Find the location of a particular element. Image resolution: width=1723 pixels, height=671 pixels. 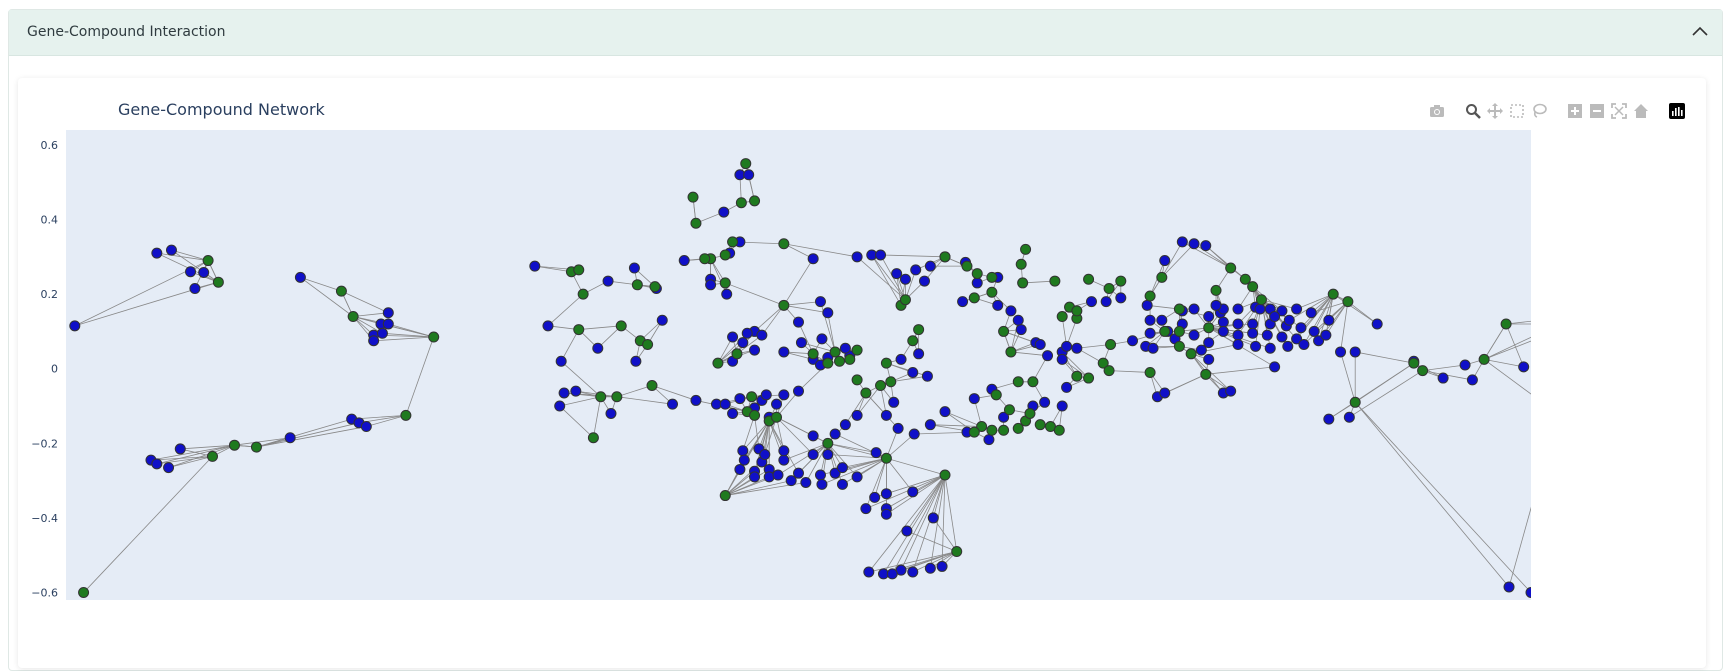

chart-title: Gene-Compound Network is located at coordinates (221, 109).